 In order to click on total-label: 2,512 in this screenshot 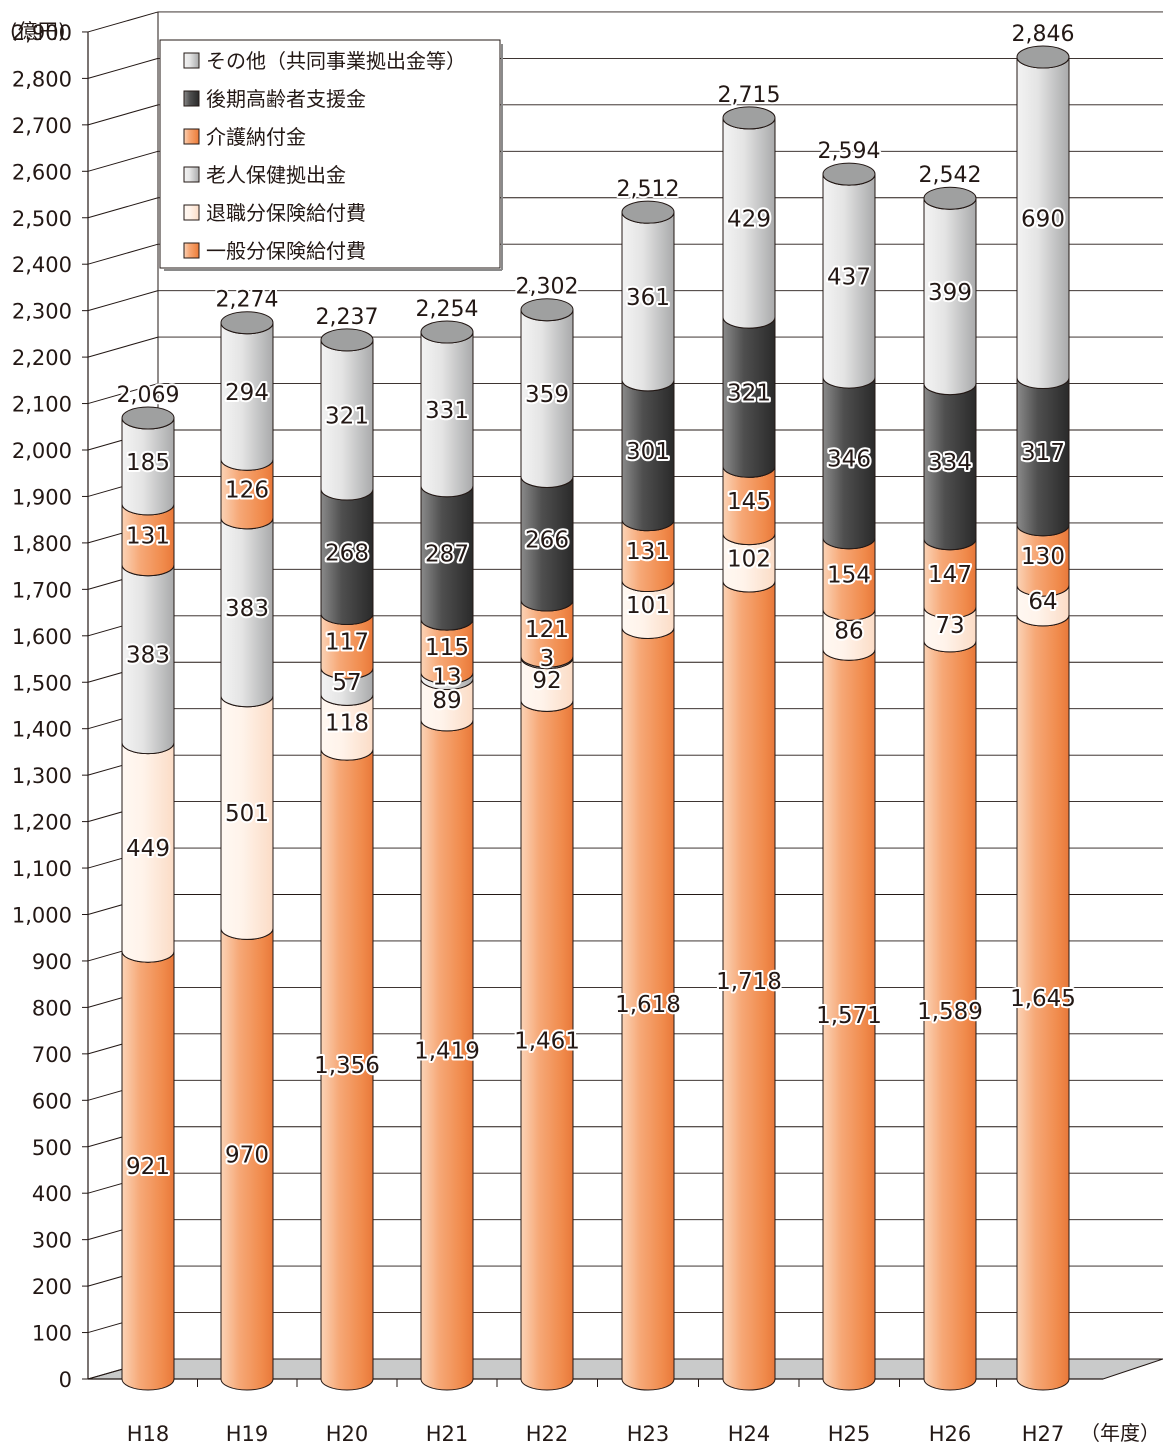, I will do `click(648, 189)`.